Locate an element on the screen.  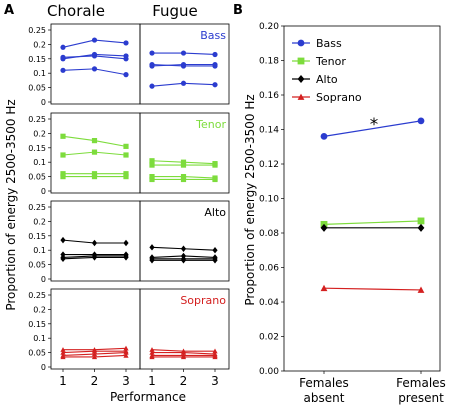
row-label-alto: Alto is located at coordinates (215, 212).